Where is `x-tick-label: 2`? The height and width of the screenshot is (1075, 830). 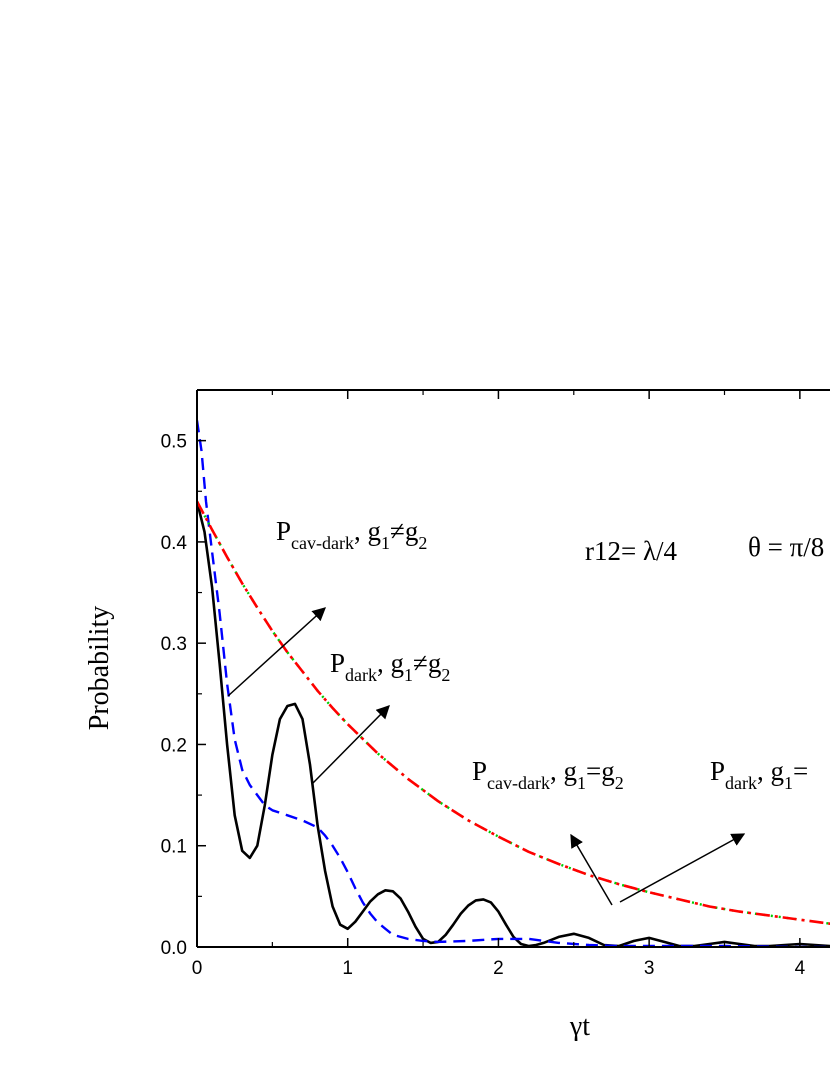 x-tick-label: 2 is located at coordinates (498, 968).